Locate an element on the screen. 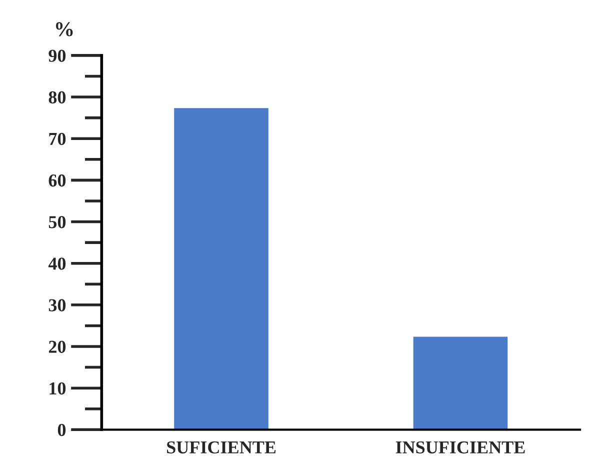 Image resolution: width=598 pixels, height=462 pixels. y-tick-label: 80 is located at coordinates (57, 97).